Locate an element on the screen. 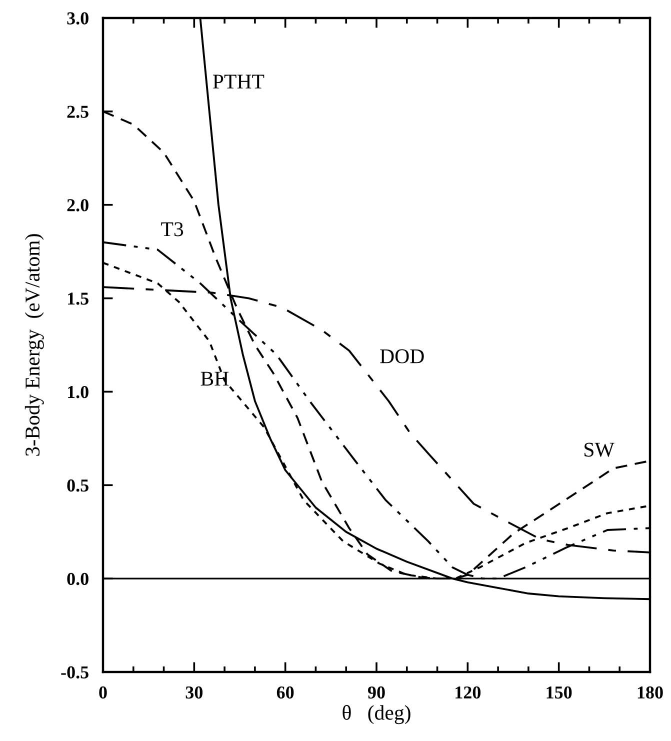 The width and height of the screenshot is (671, 741). series-label: T3 is located at coordinates (172, 229).